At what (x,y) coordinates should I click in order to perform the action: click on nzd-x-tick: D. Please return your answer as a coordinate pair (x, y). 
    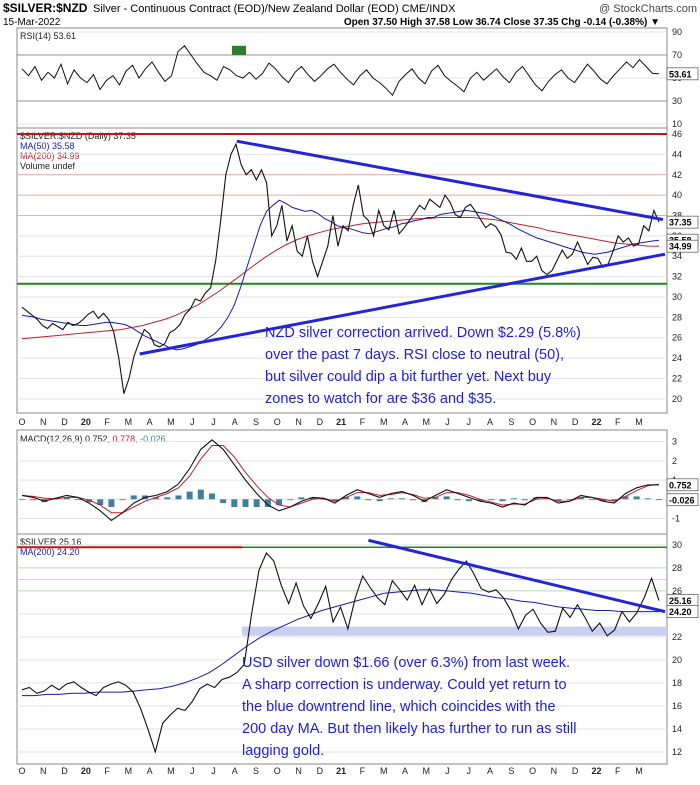
    Looking at the image, I should click on (575, 422).